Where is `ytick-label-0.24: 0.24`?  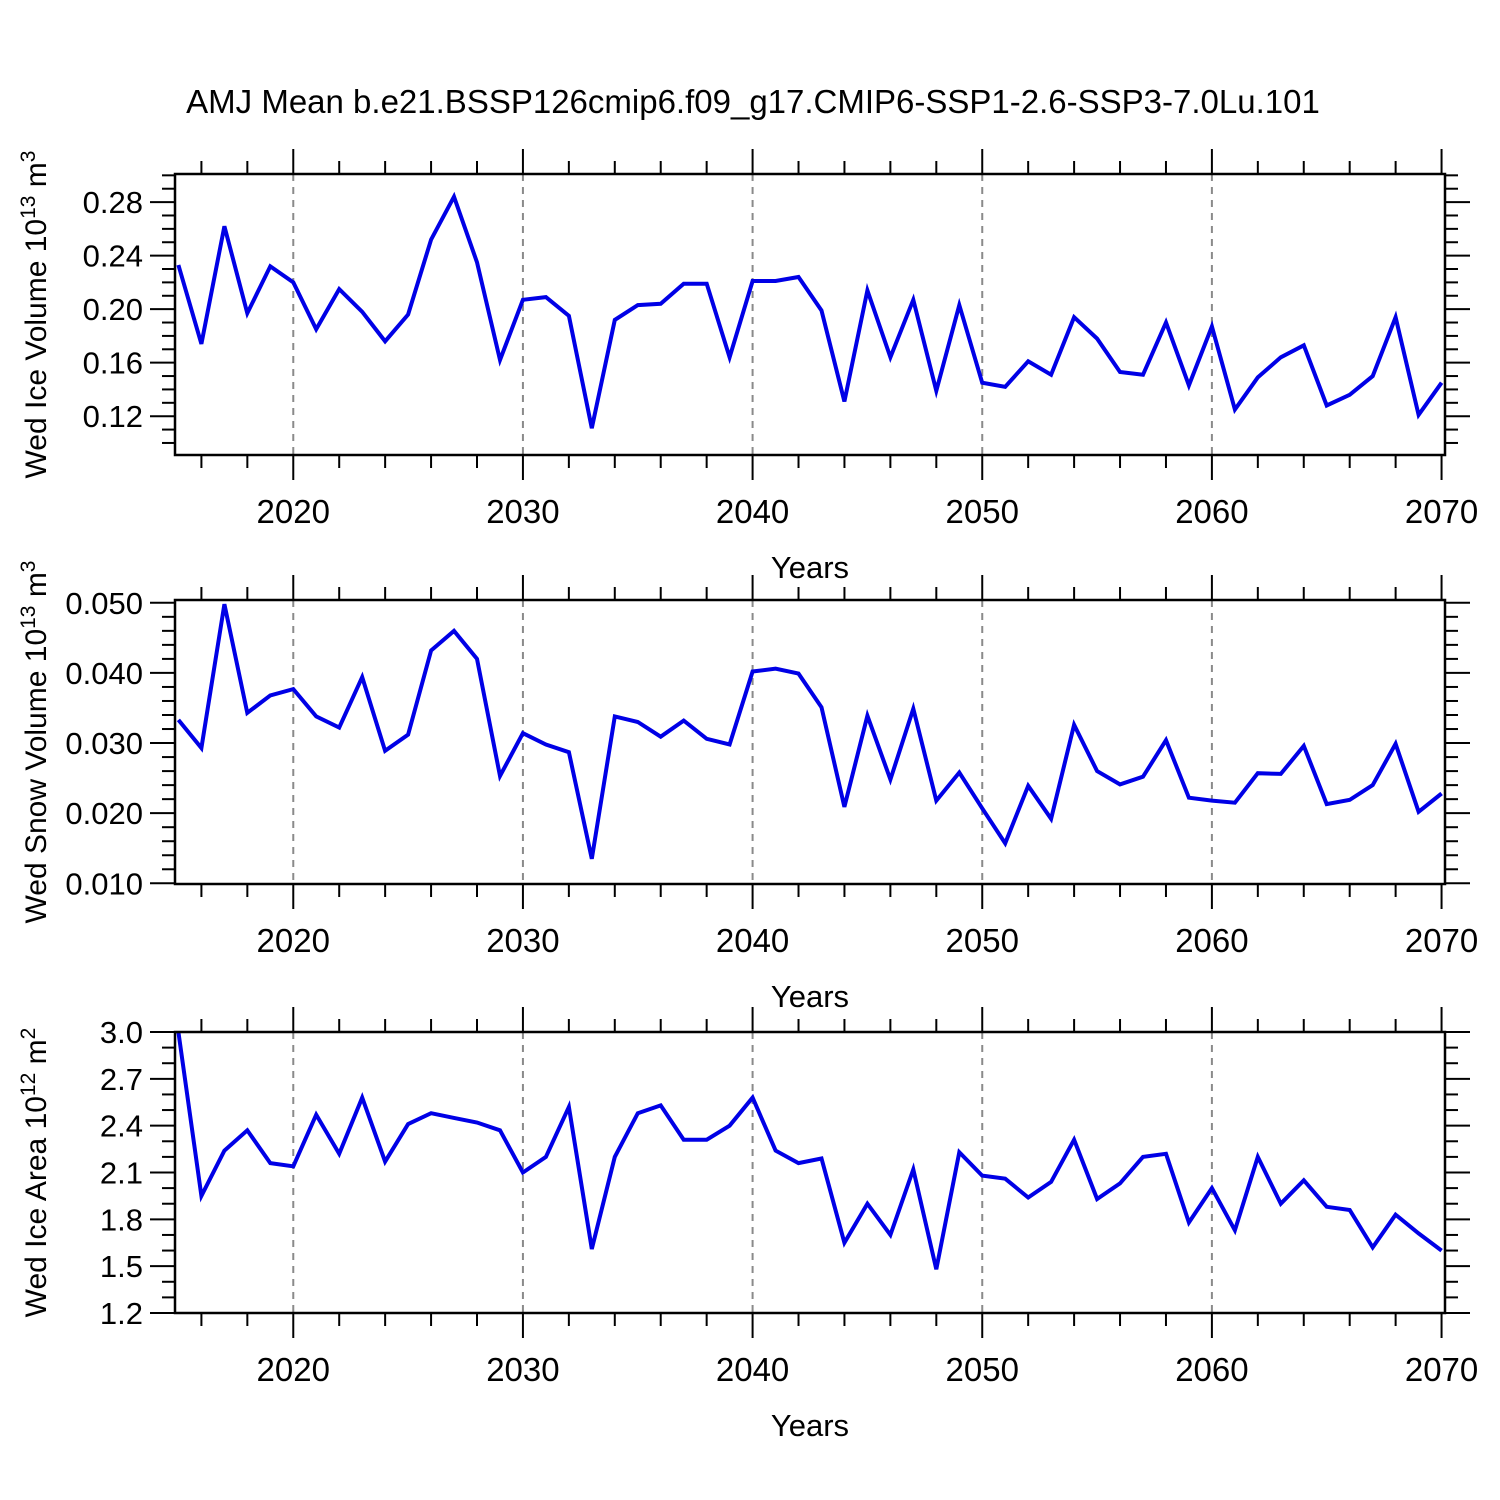
ytick-label-0.24: 0.24 is located at coordinates (113, 256).